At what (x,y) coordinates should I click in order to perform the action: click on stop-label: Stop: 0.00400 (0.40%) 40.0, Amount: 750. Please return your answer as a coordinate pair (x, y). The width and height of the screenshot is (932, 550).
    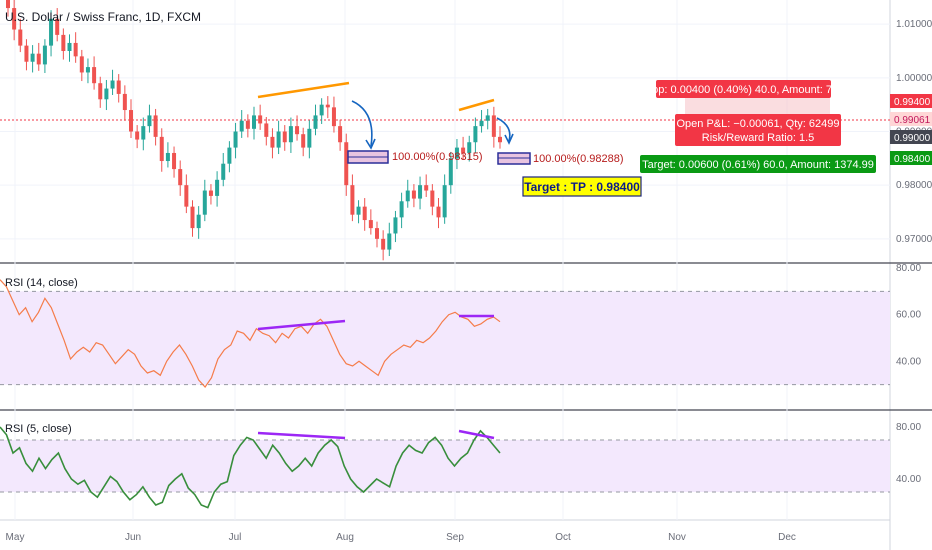
    Looking at the image, I should click on (743, 90).